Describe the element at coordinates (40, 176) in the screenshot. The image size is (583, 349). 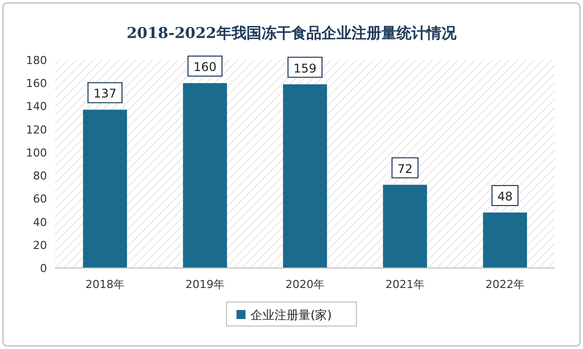
I see `y-tick-label: 80` at that location.